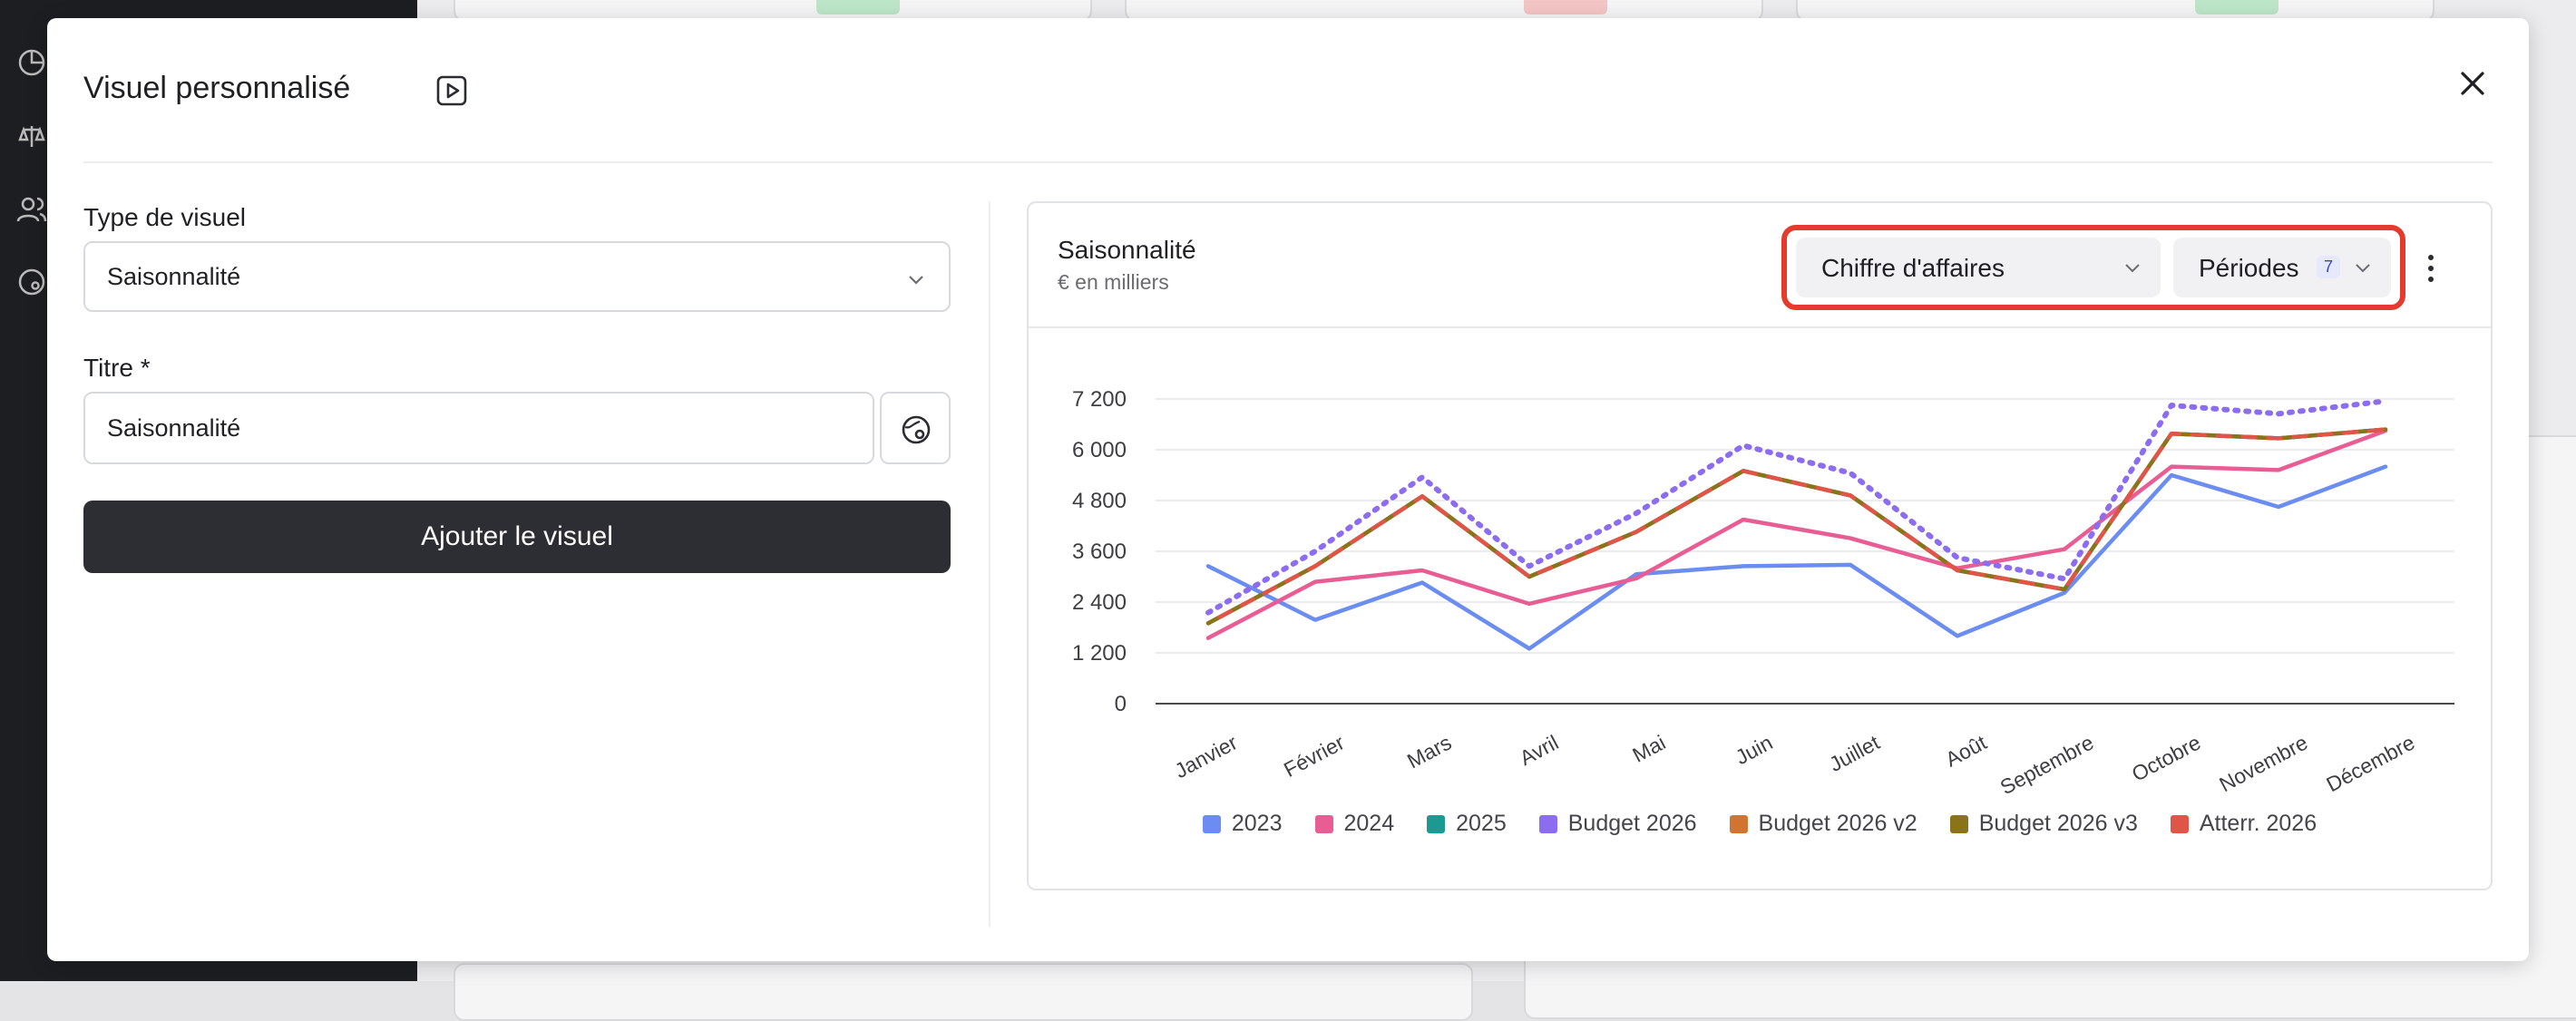  Describe the element at coordinates (1113, 282) in the screenshot. I see `chart-subtitle: € en milliers` at that location.